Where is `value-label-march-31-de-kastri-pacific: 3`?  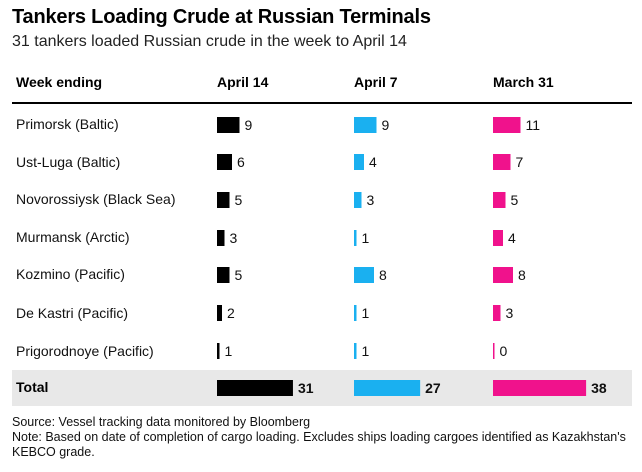 value-label-march-31-de-kastri-pacific: 3 is located at coordinates (510, 313).